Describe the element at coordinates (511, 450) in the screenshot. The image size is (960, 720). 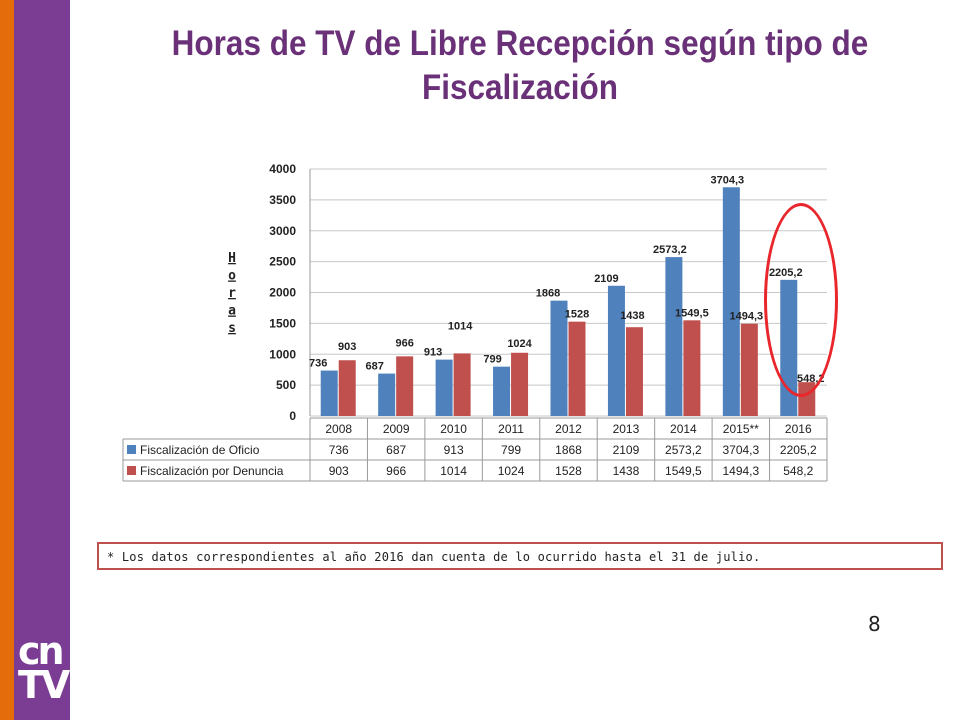
I see `table-cell: 799` at that location.